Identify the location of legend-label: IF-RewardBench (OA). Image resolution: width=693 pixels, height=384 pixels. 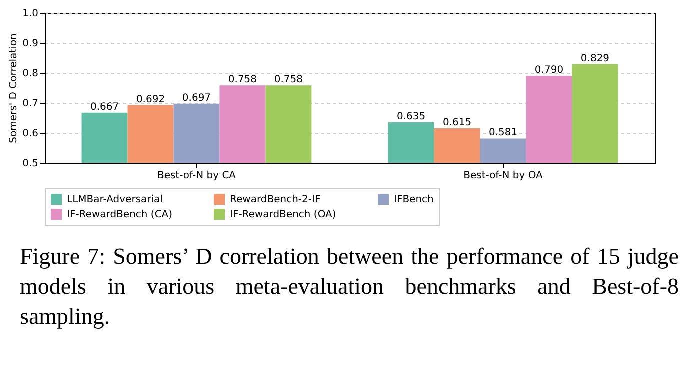
(283, 215).